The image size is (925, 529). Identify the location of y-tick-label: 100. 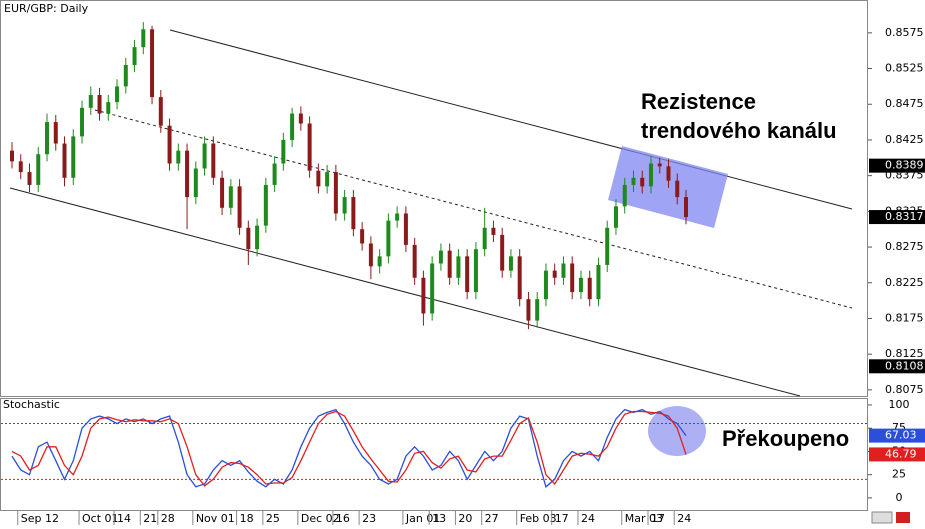
(899, 404).